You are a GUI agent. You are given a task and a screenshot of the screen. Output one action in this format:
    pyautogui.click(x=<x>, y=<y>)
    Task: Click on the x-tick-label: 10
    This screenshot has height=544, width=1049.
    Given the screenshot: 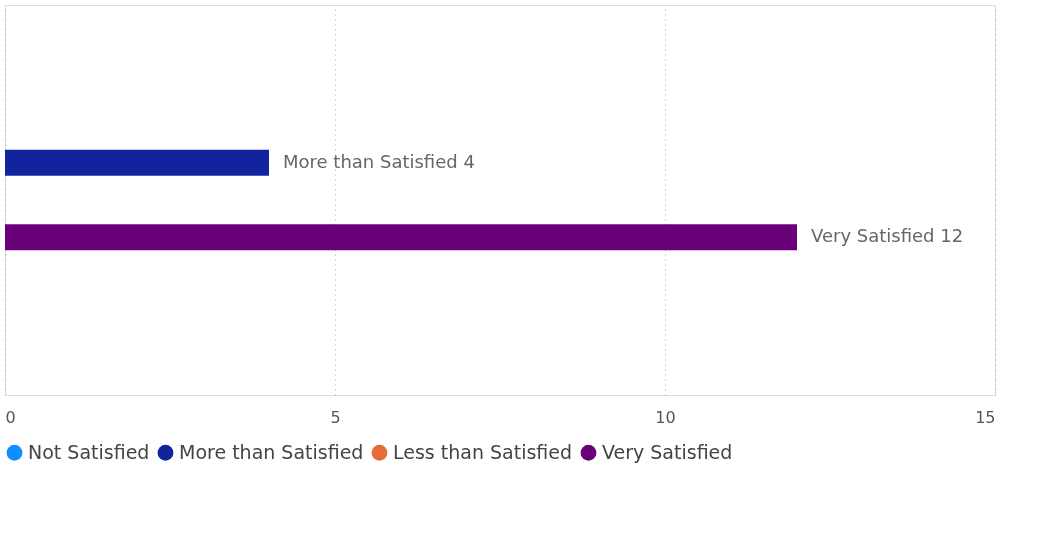 What is the action you would take?
    pyautogui.click(x=665, y=417)
    